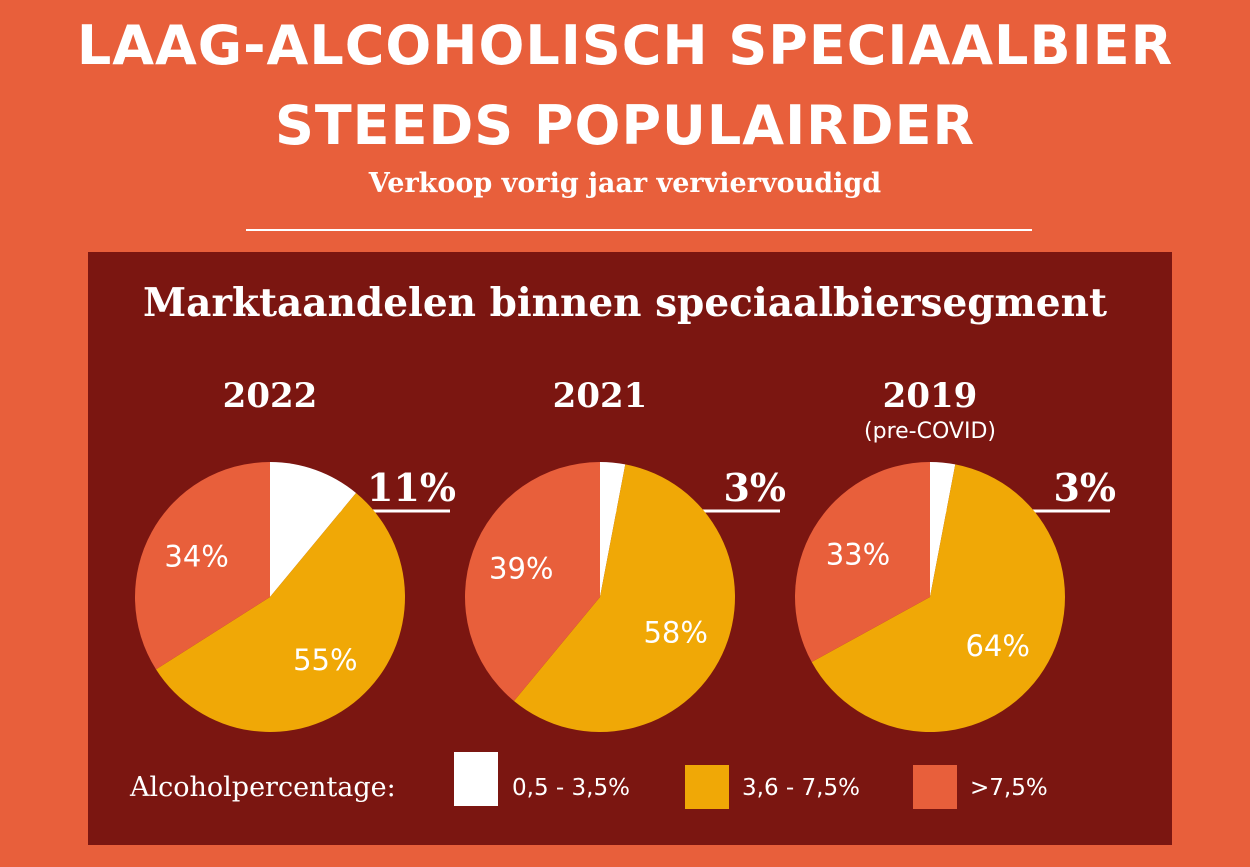 This screenshot has width=1250, height=867. Describe the element at coordinates (600, 396) in the screenshot. I see `year-label: 2021` at that location.